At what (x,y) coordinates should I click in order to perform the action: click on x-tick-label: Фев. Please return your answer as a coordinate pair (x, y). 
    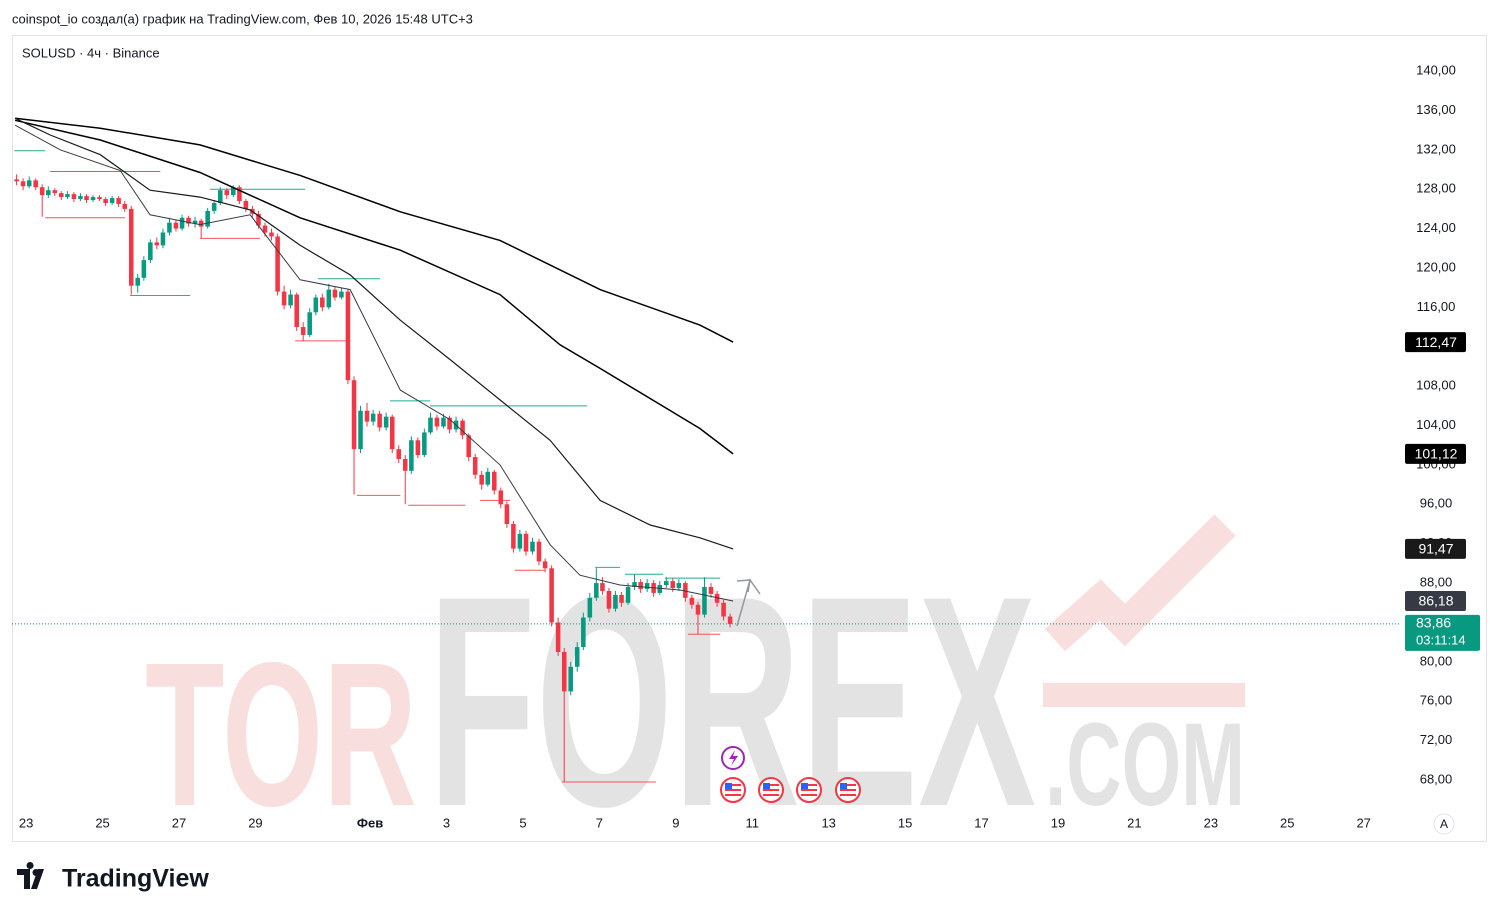
    Looking at the image, I should click on (370, 822).